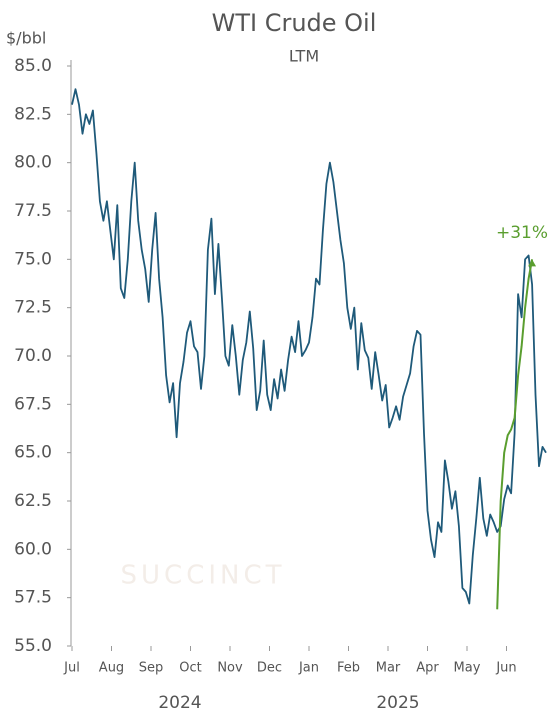  I want to click on y-tick-label: 65.0, so click(33, 453).